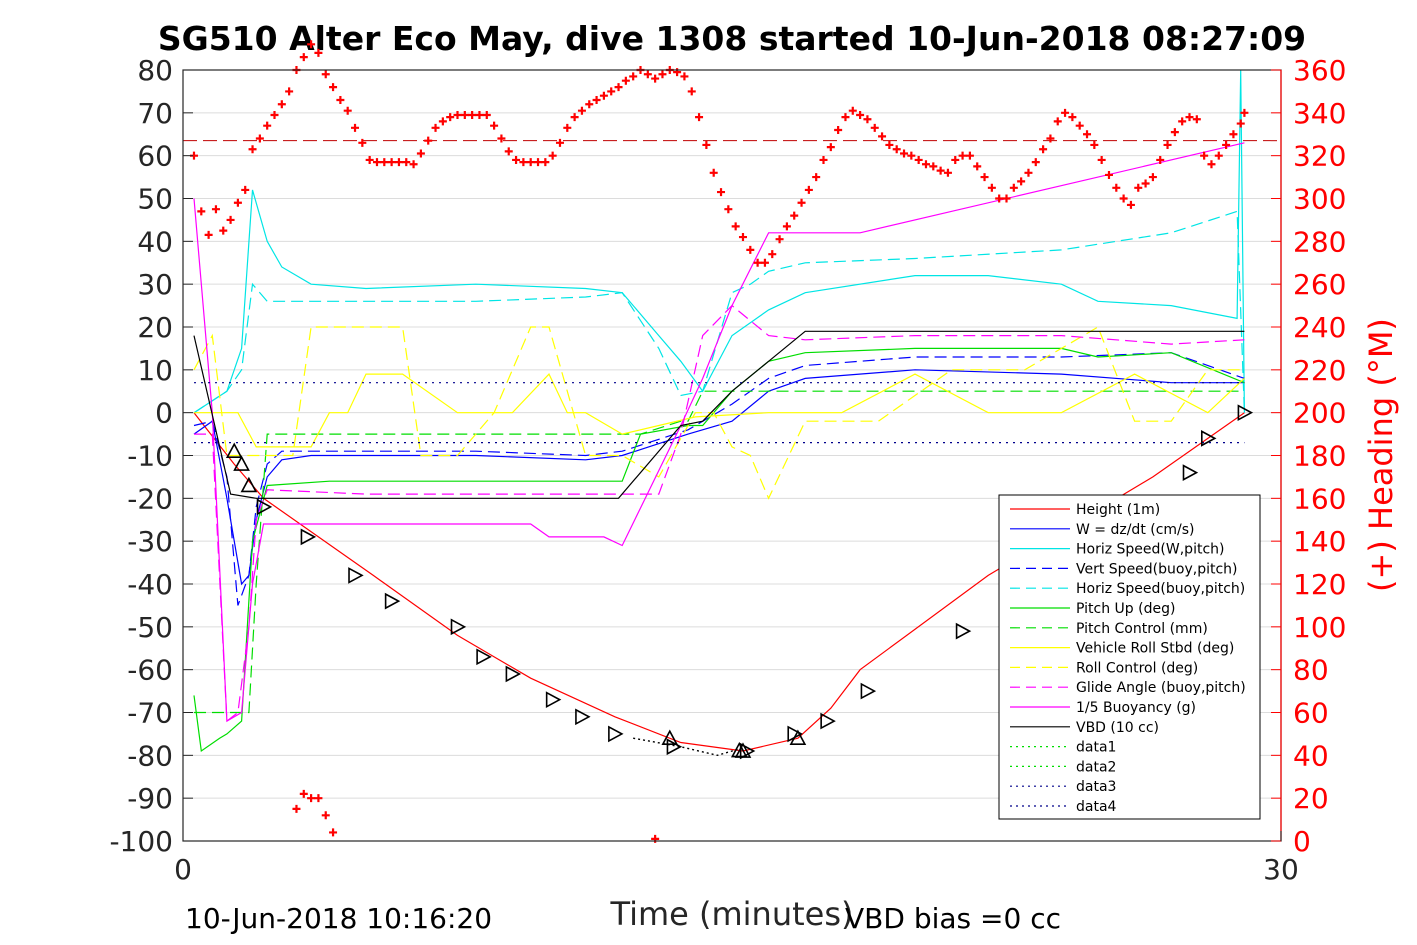 Image resolution: width=1417 pixels, height=945 pixels. Describe the element at coordinates (1161, 688) in the screenshot. I see `legend-label-9: Glide Angle (buoy,pitch)` at that location.